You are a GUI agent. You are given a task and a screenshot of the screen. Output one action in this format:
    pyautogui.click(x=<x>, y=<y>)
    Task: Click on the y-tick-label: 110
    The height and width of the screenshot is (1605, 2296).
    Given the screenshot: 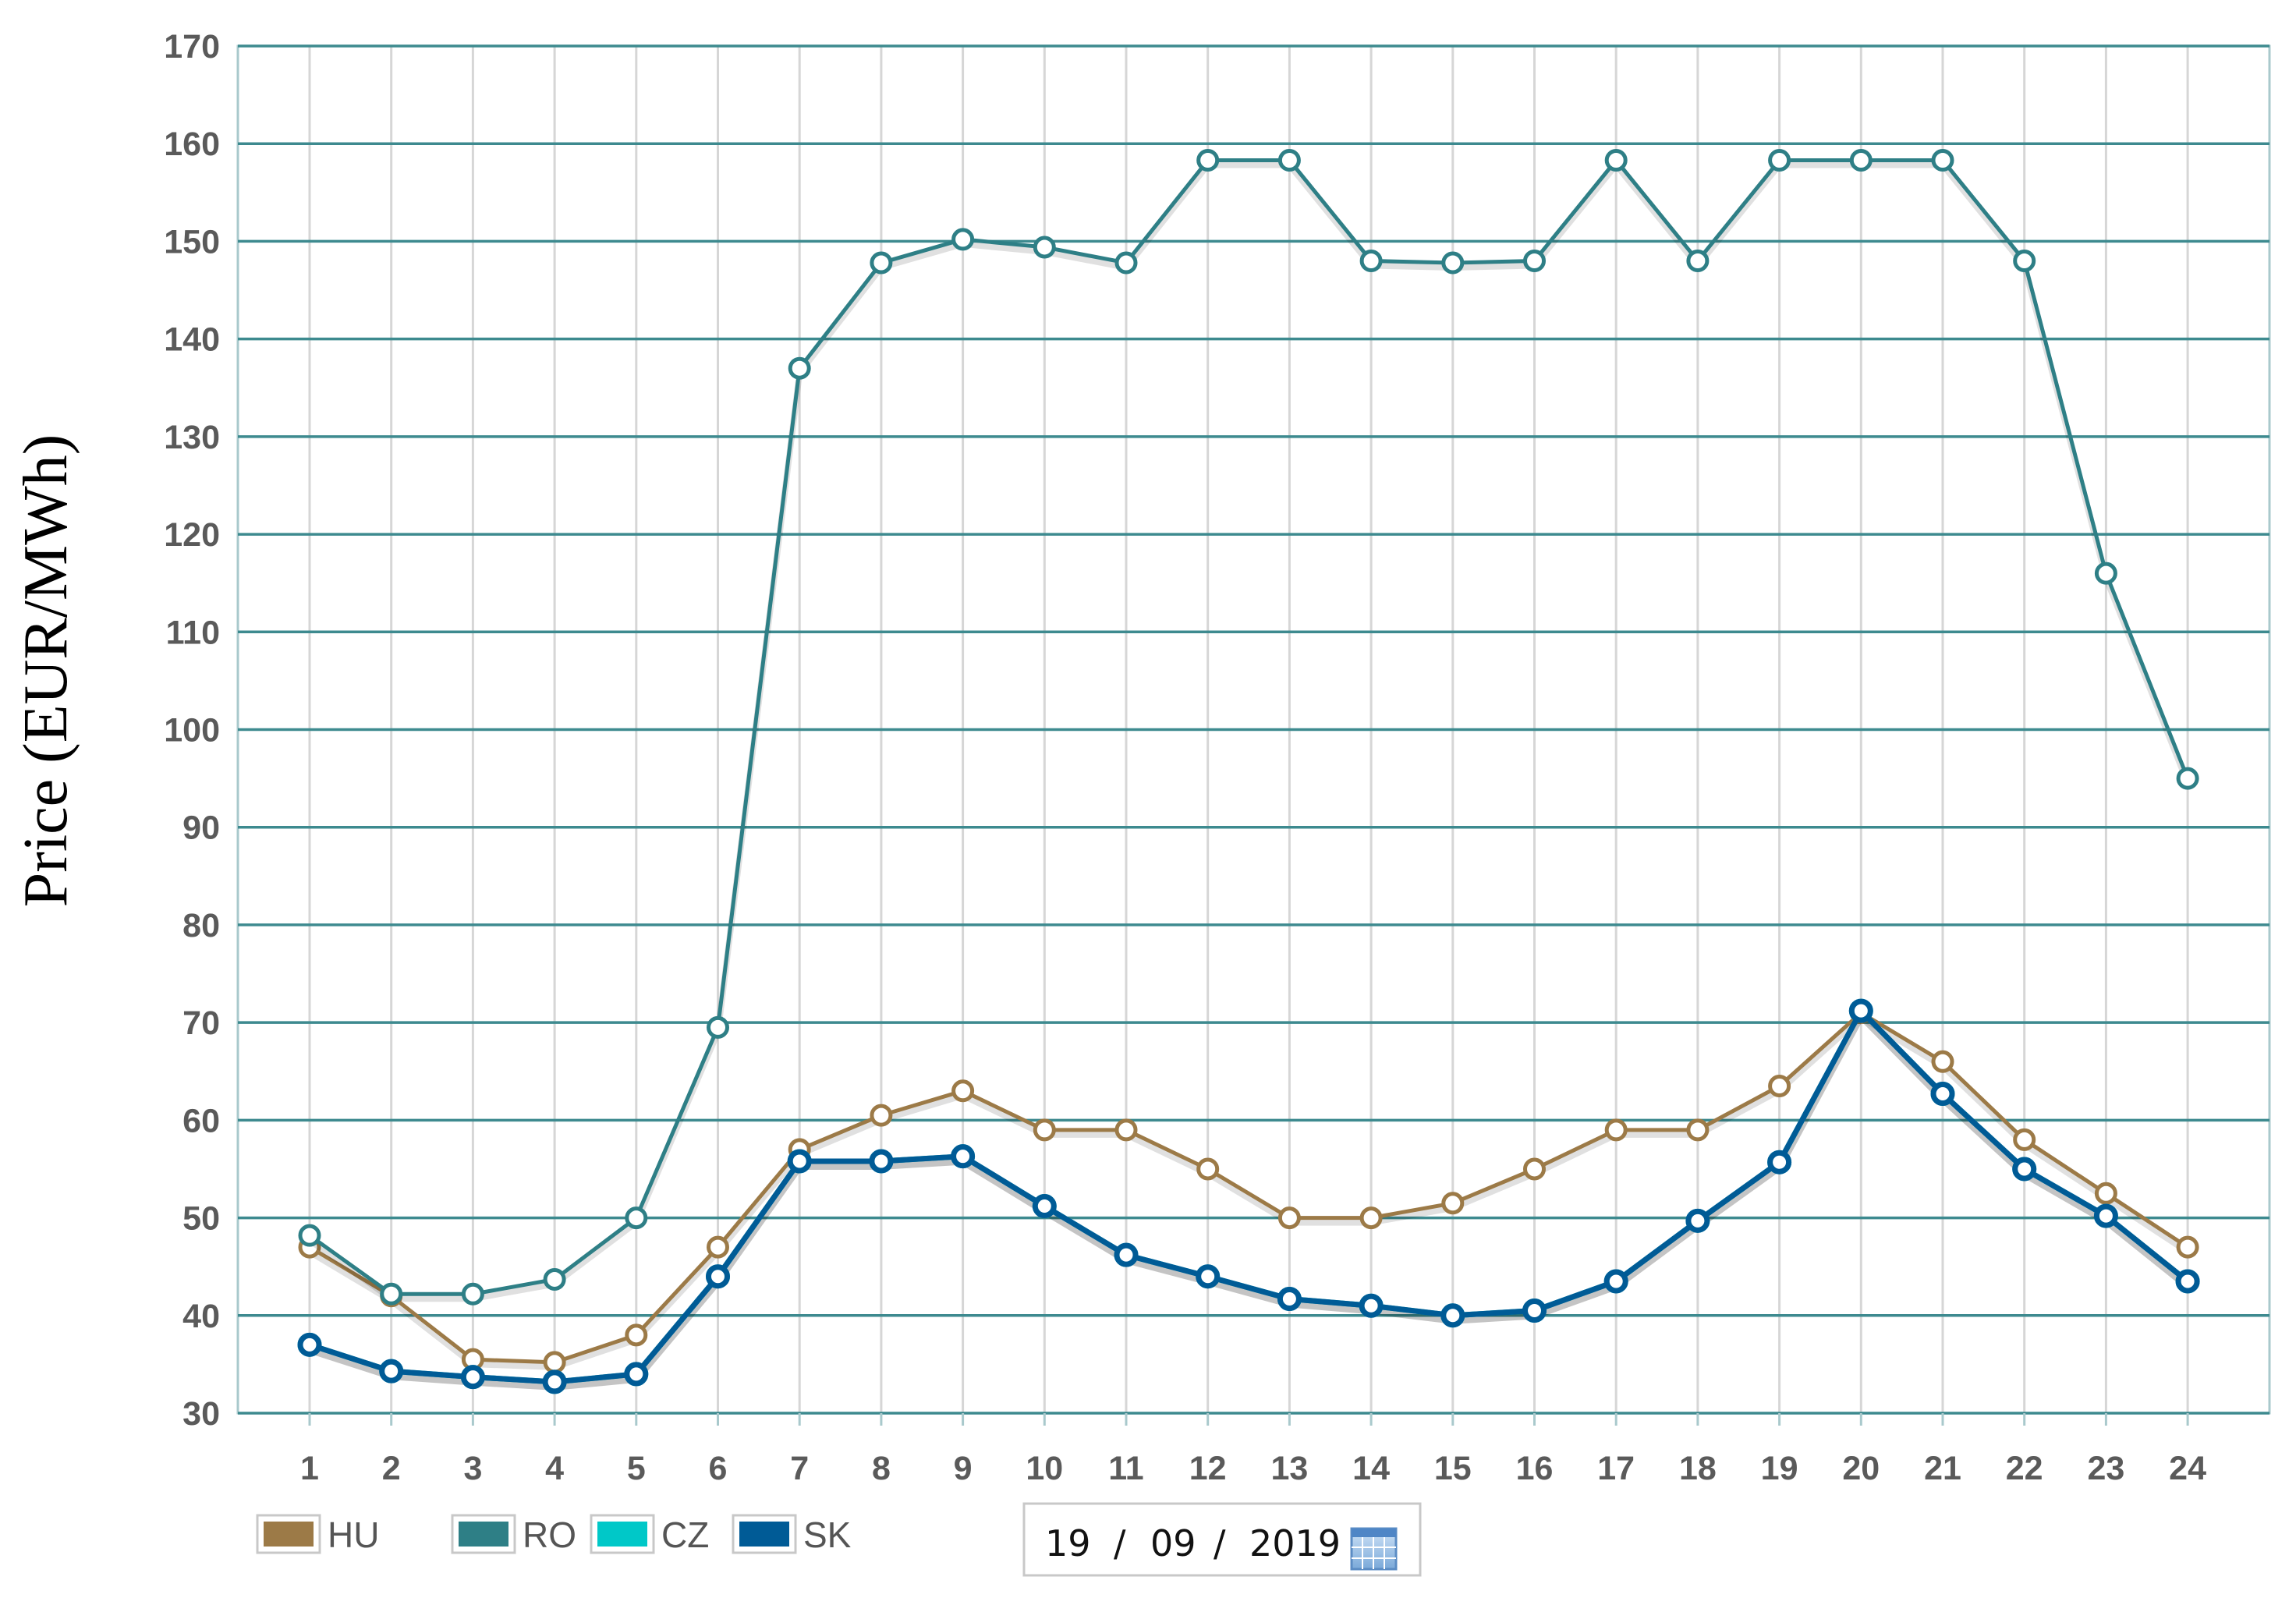 What is the action you would take?
    pyautogui.click(x=193, y=632)
    